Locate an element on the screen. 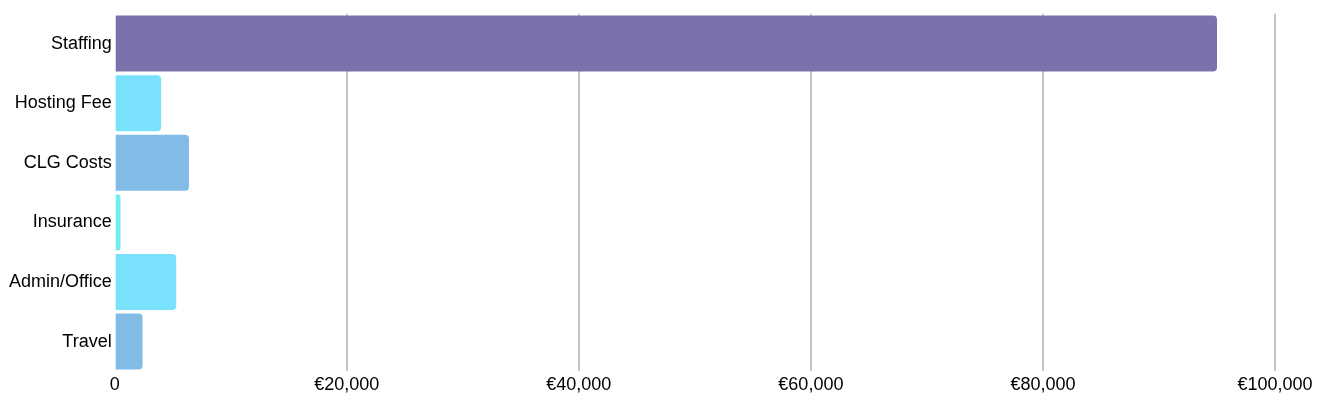 The width and height of the screenshot is (1335, 405). x-tick-label: 0 is located at coordinates (114, 384).